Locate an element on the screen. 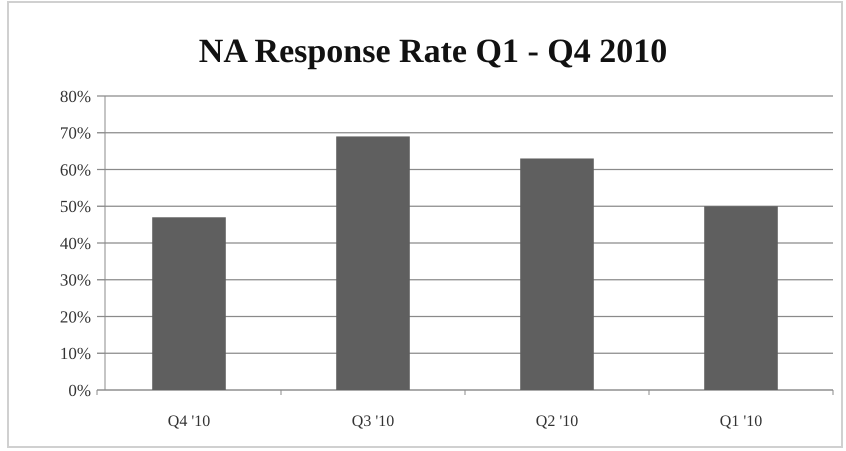  x-tick-label: Q4 '10 is located at coordinates (189, 421).